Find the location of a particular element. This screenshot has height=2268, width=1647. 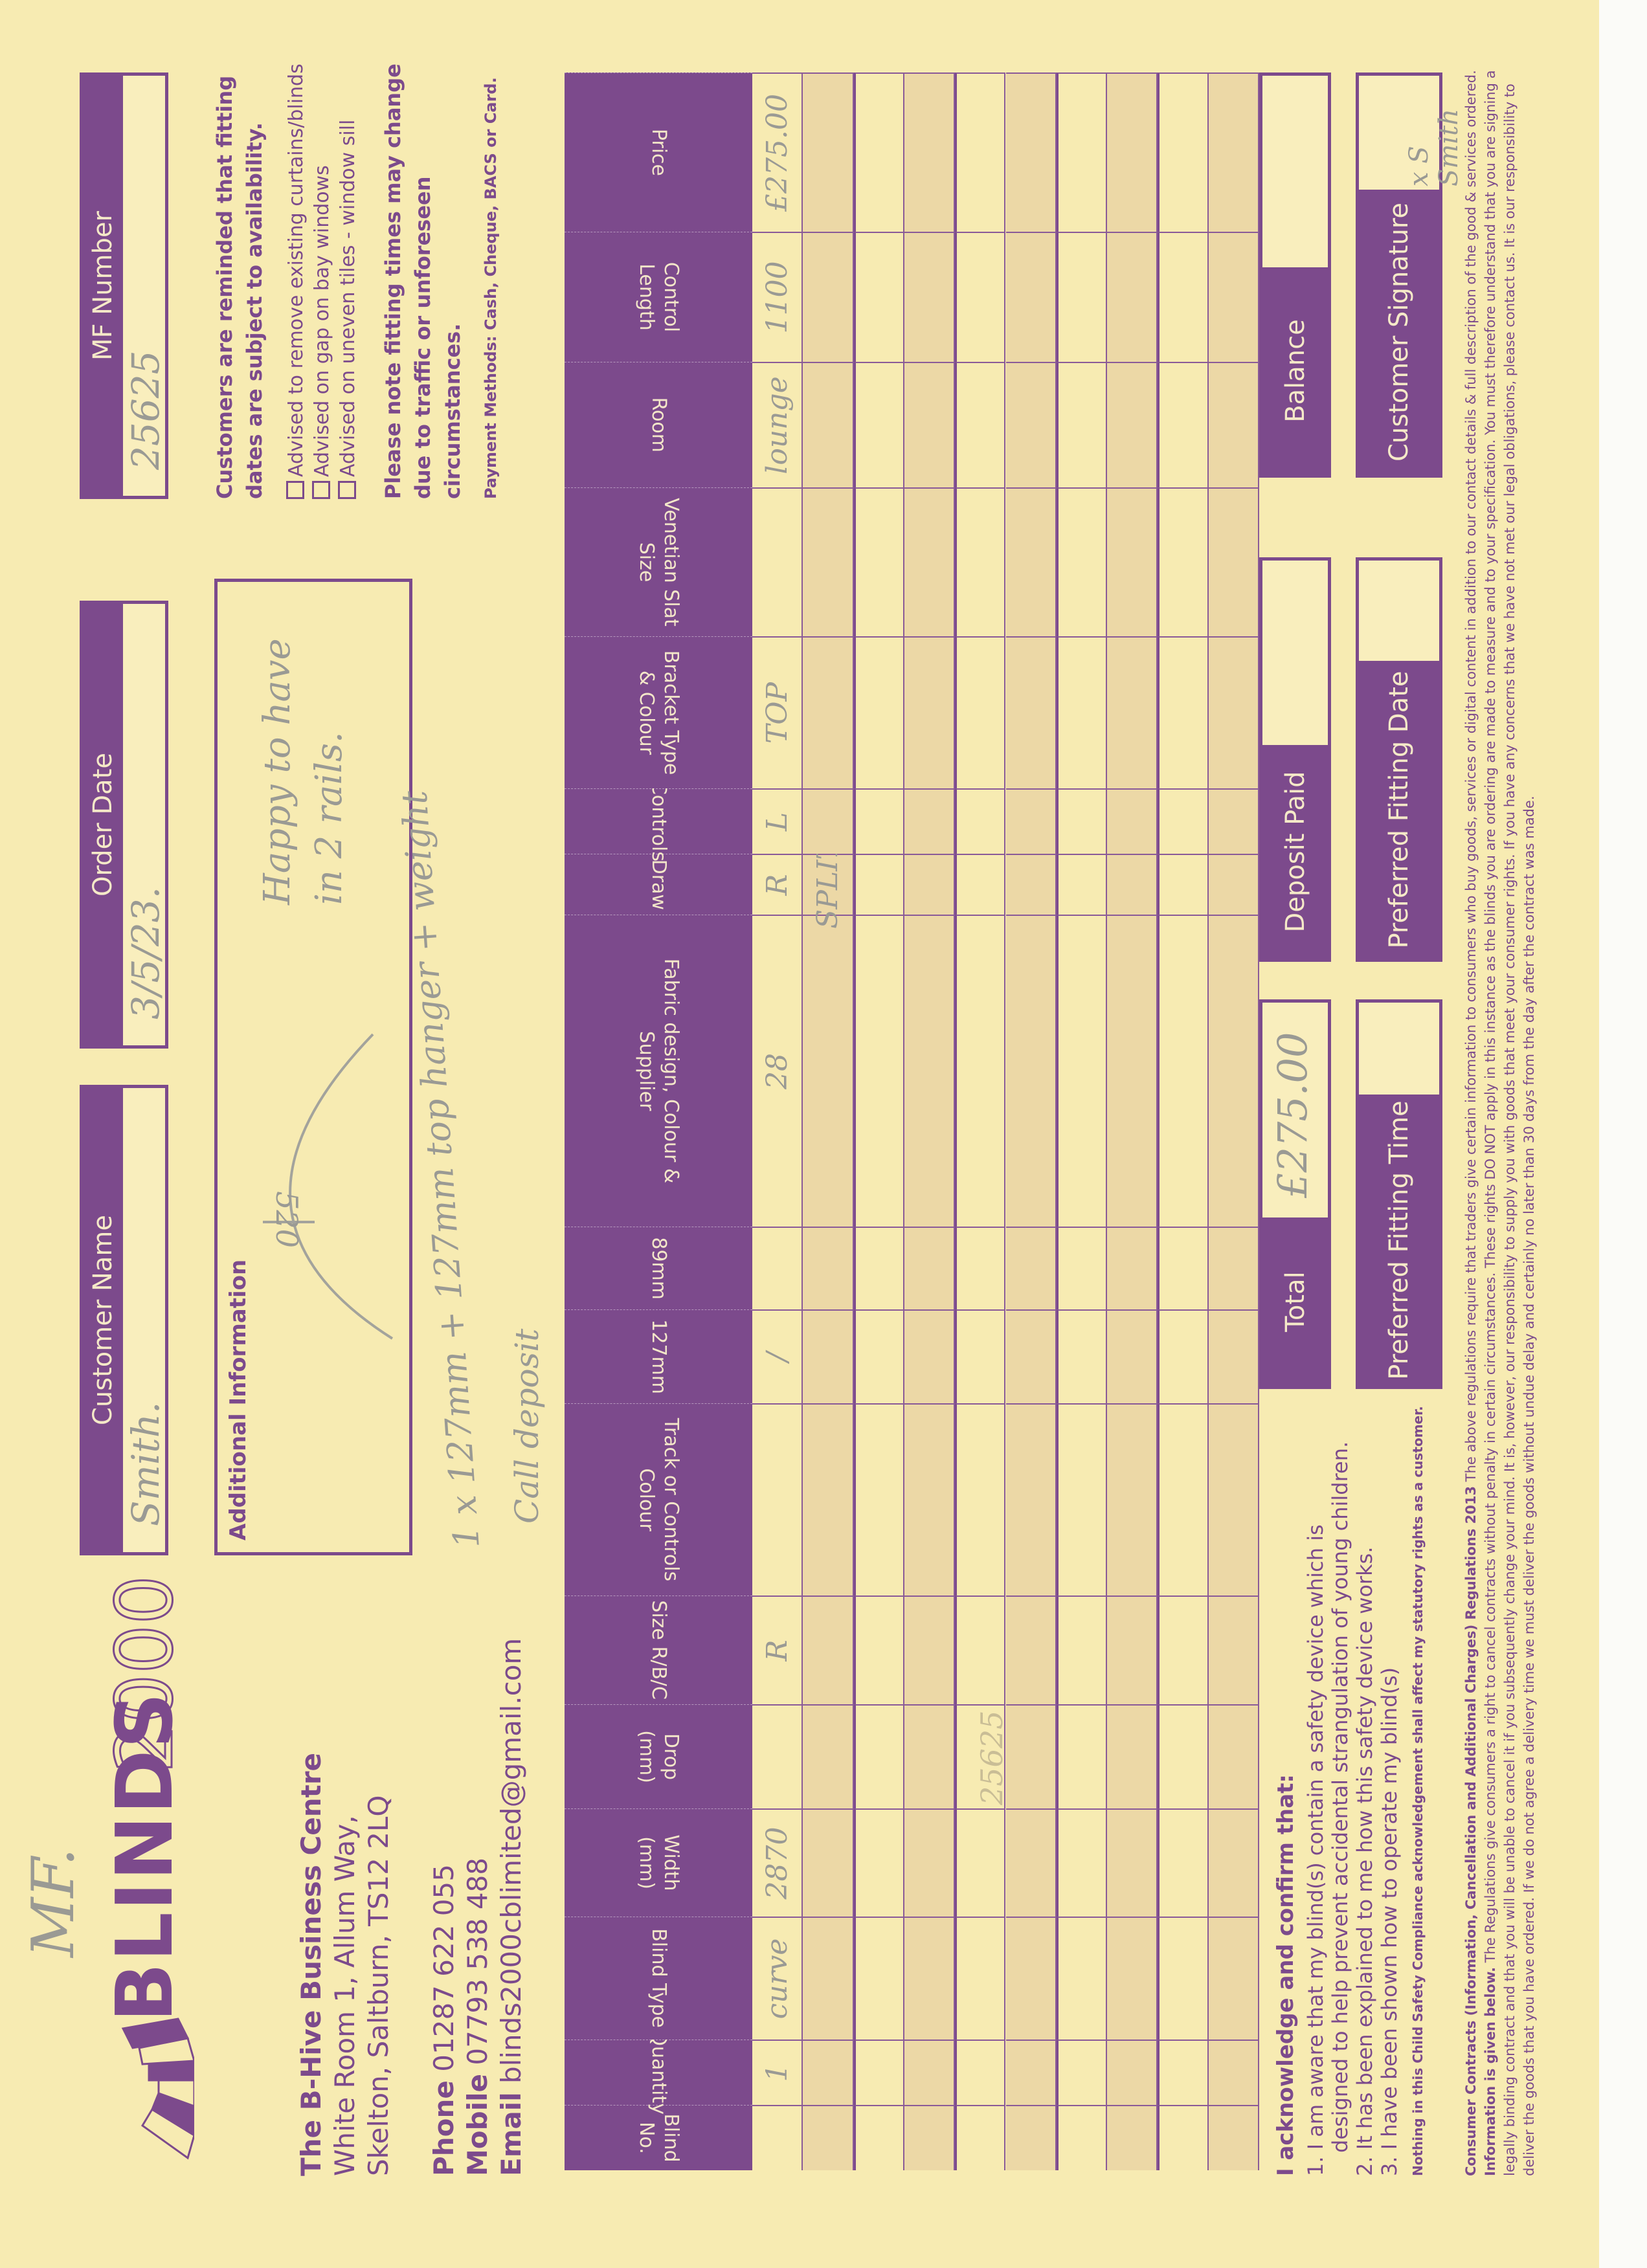

table-cell: R is located at coordinates (777, 1650).